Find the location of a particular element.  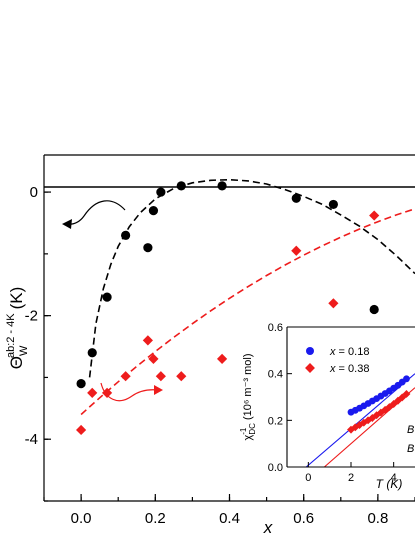

inset-y-tick-label: 0.4 is located at coordinates (275, 375).